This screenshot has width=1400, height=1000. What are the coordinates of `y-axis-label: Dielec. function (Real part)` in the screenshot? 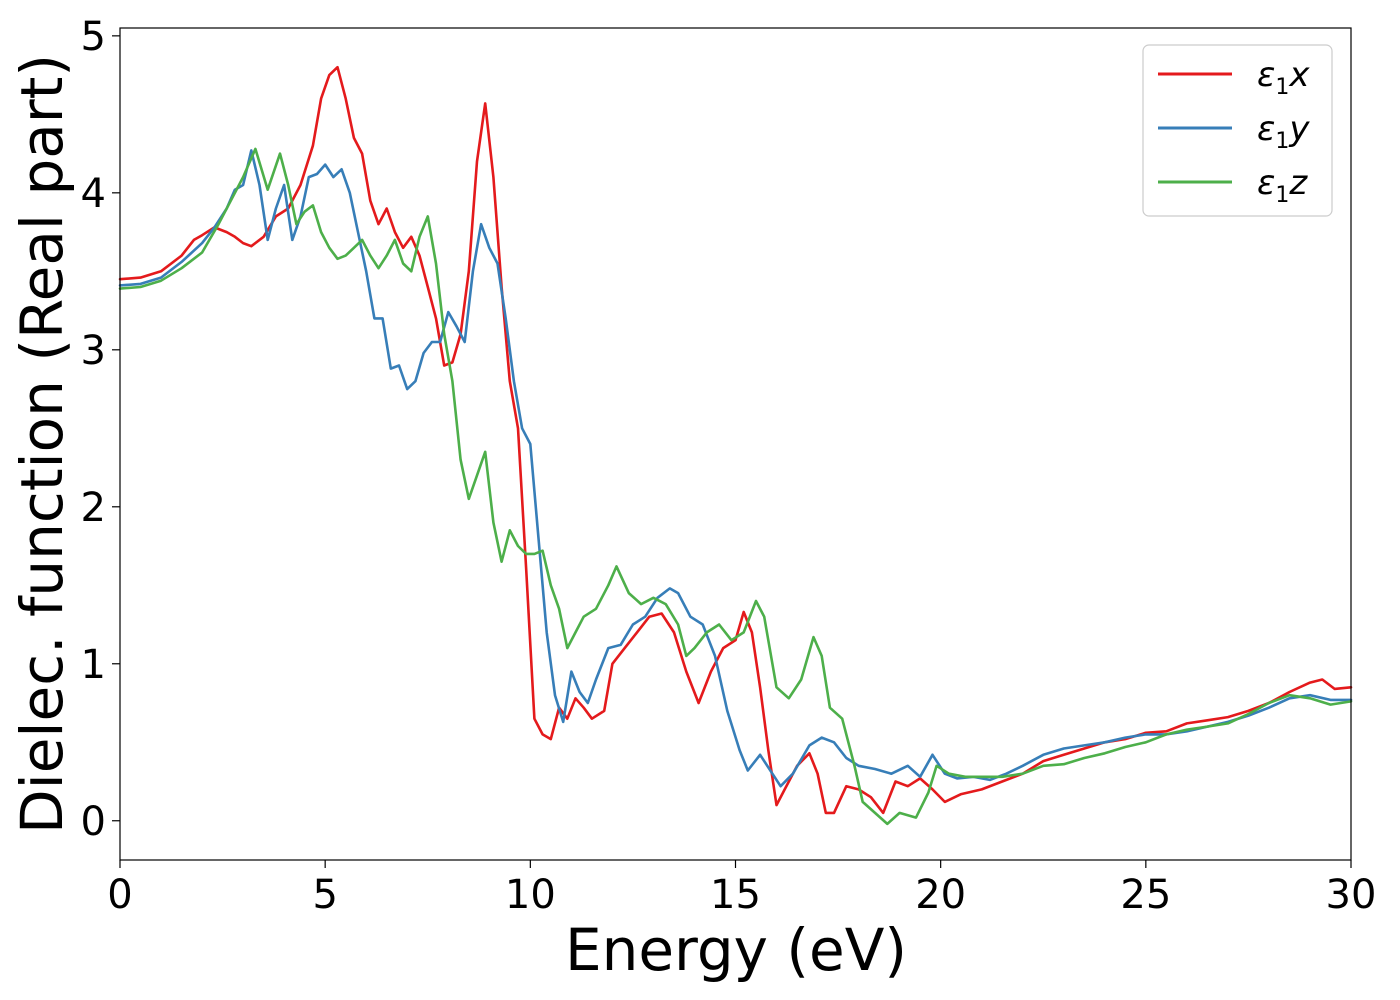 It's located at (42, 444).